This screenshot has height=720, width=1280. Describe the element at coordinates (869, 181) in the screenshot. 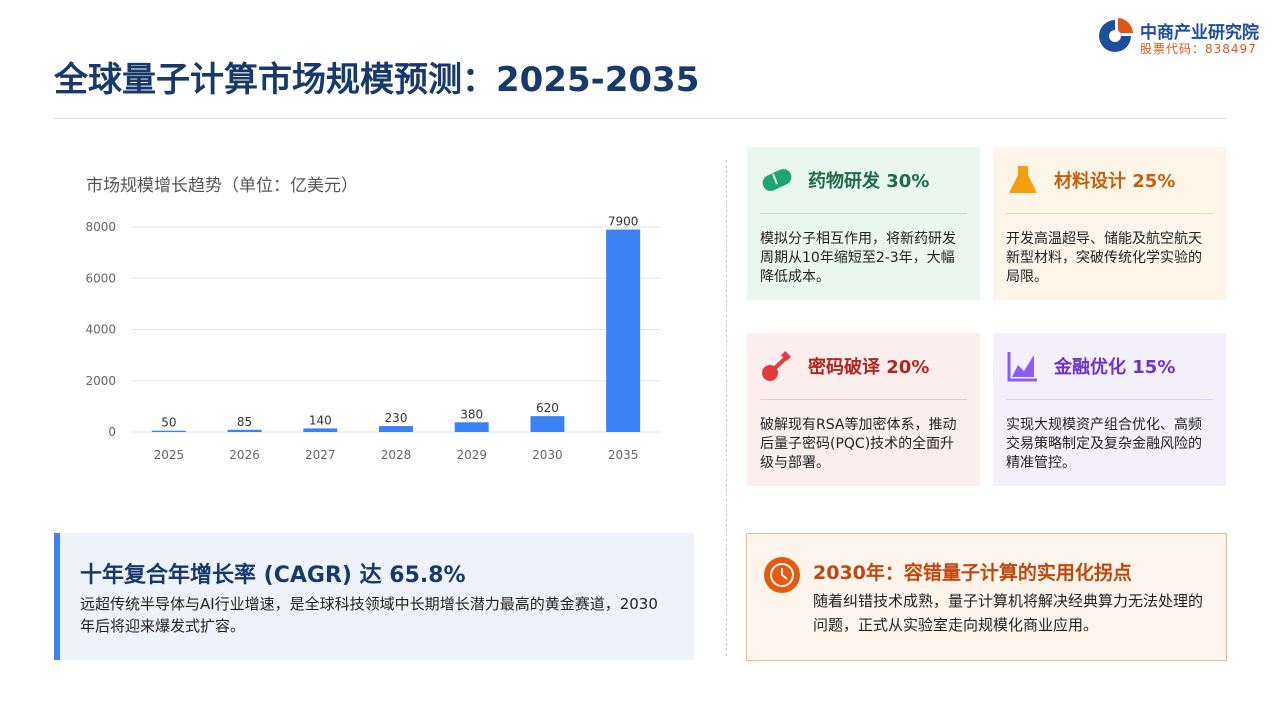

I see `card-title: 药物研发 30%` at that location.